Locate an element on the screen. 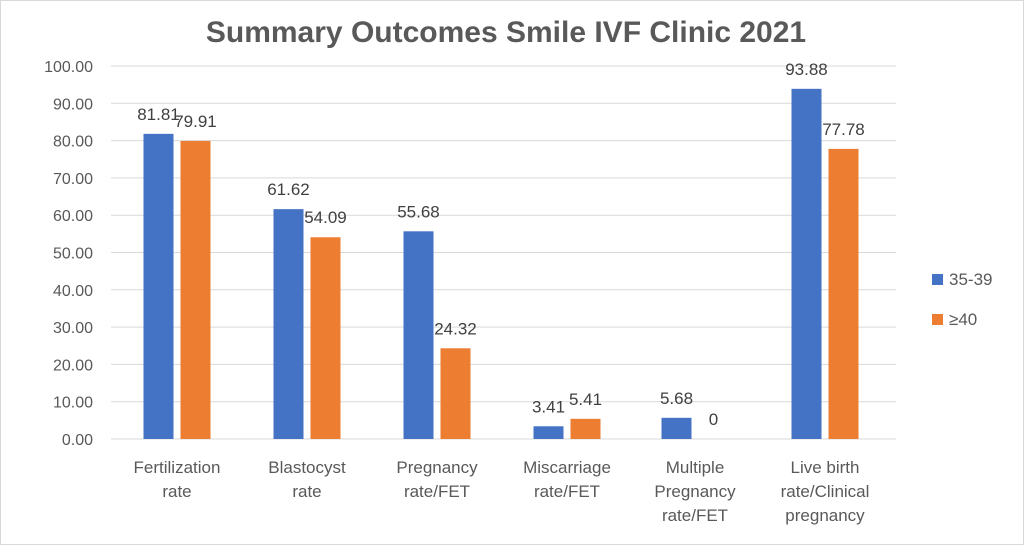 The image size is (1024, 545). y-tick-label: 90.00 is located at coordinates (73, 104).